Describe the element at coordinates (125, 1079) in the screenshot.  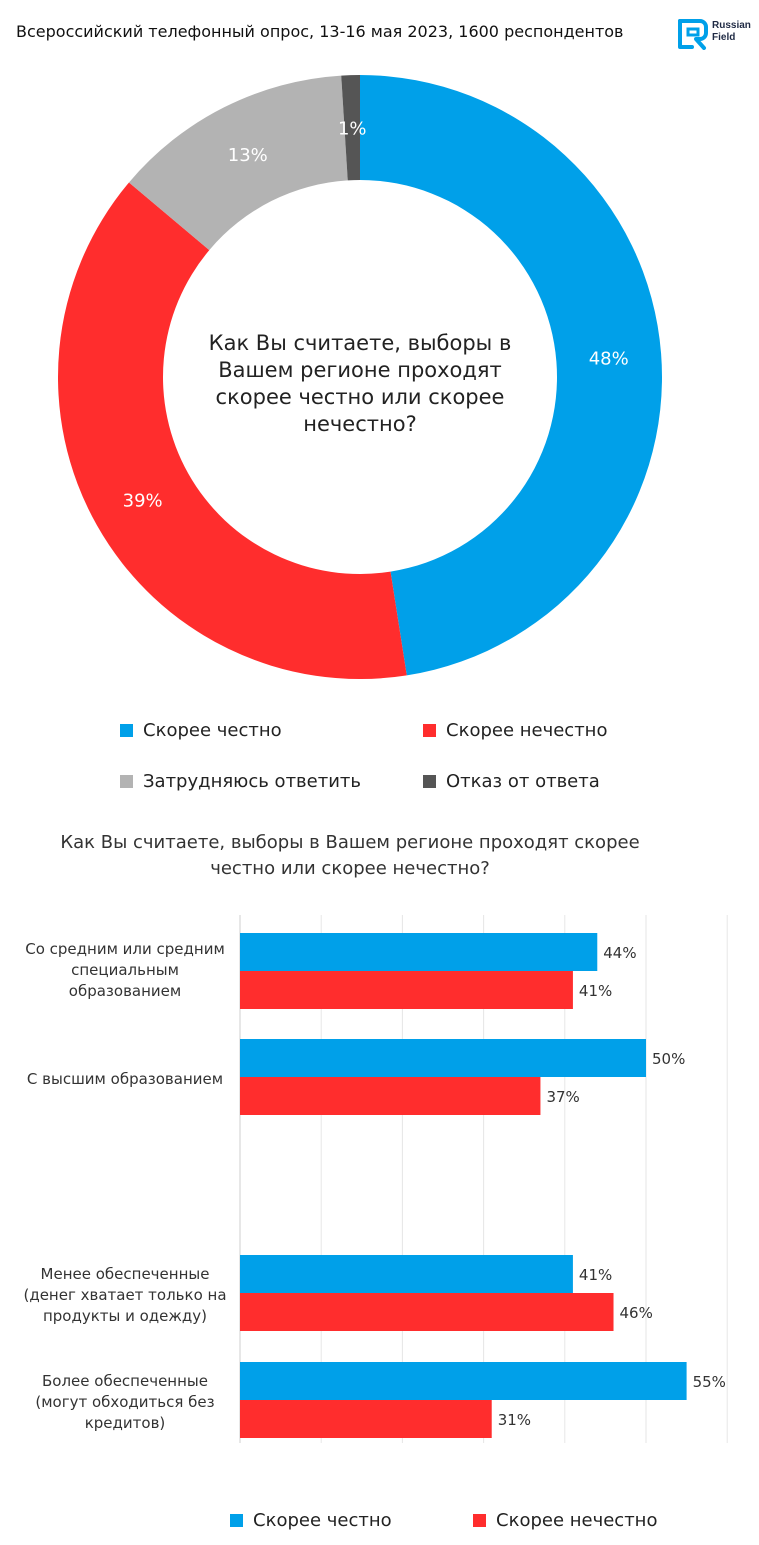
I see `category-label-higher-education: С высшим образованием` at that location.